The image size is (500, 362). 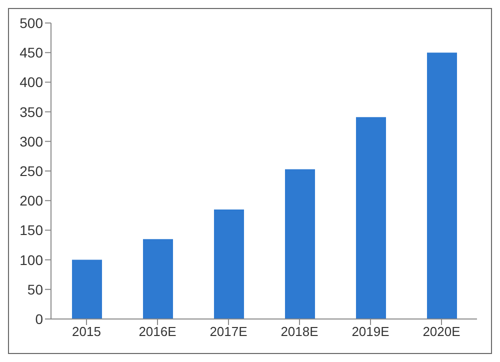 What do you see at coordinates (32, 200) in the screenshot?
I see `y-tick-label: 200` at bounding box center [32, 200].